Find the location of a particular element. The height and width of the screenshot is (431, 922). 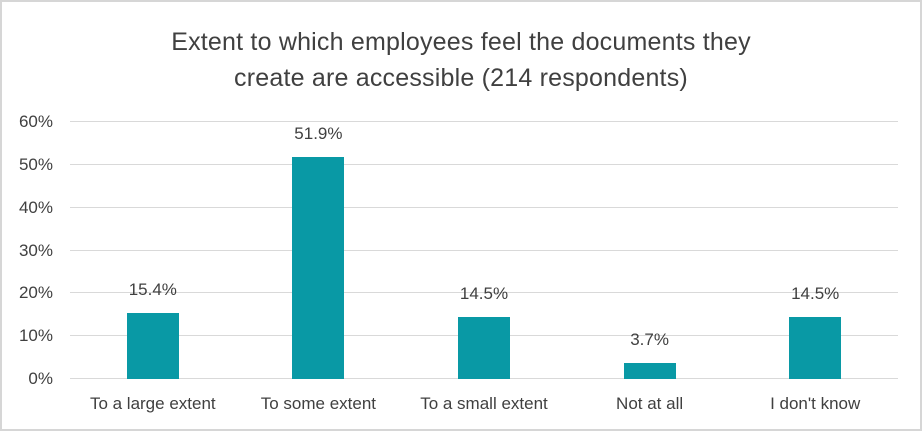

bar-to-a-large-extent is located at coordinates (152, 346).